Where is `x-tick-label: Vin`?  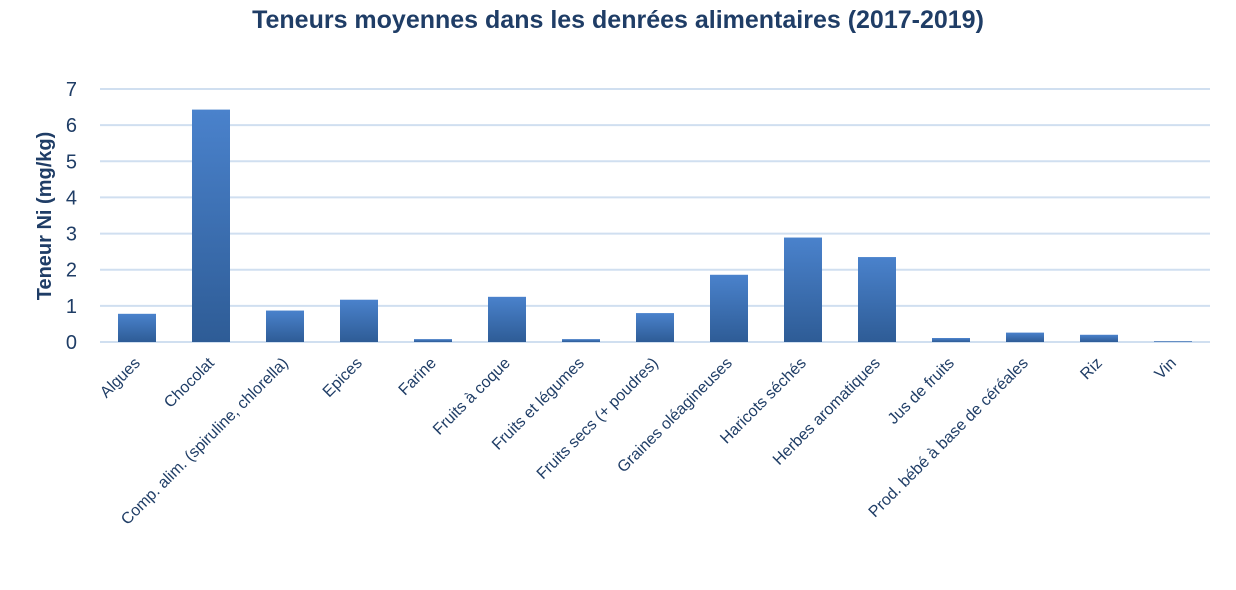 x-tick-label: Vin is located at coordinates (1166, 369).